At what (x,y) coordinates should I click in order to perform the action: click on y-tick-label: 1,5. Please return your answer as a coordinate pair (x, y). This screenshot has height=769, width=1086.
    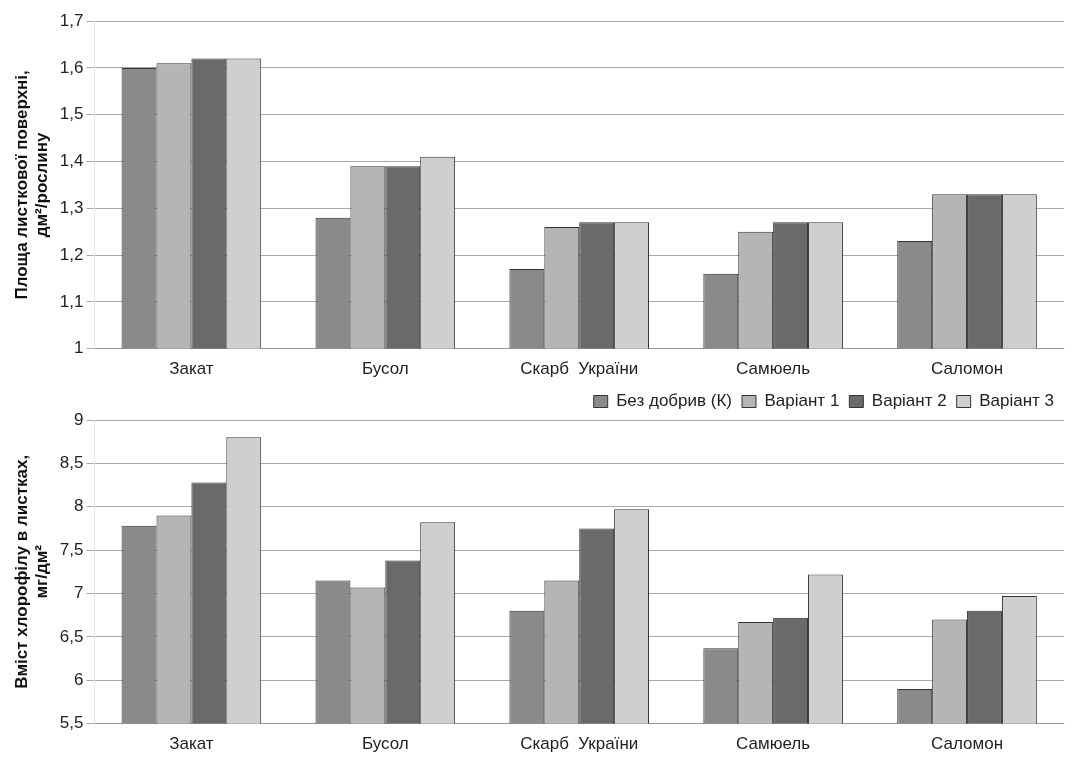
    Looking at the image, I should click on (71, 114).